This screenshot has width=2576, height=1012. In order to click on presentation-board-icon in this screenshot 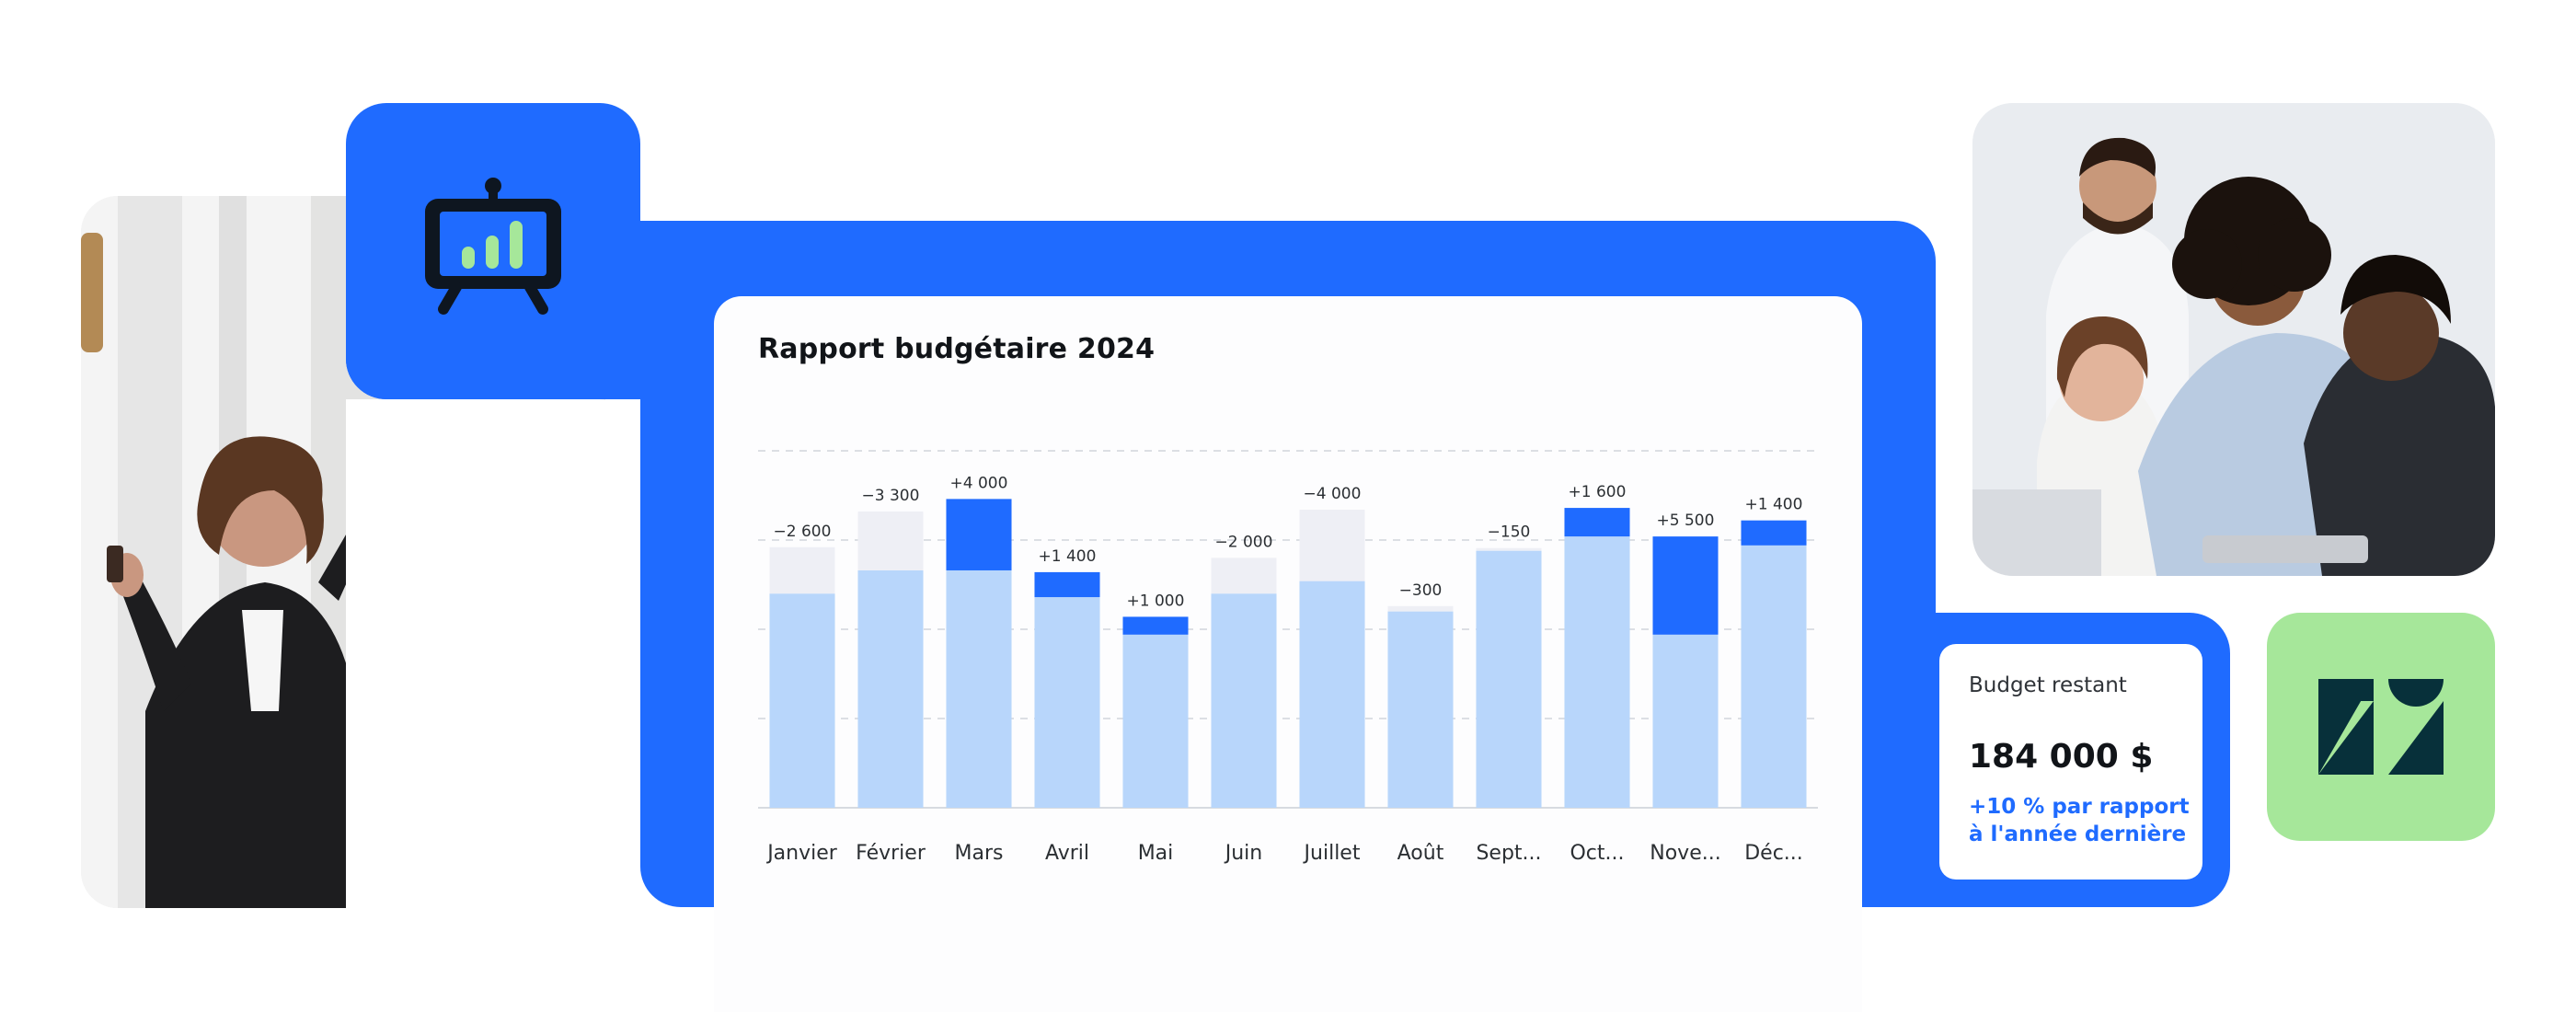, I will do `click(493, 248)`.